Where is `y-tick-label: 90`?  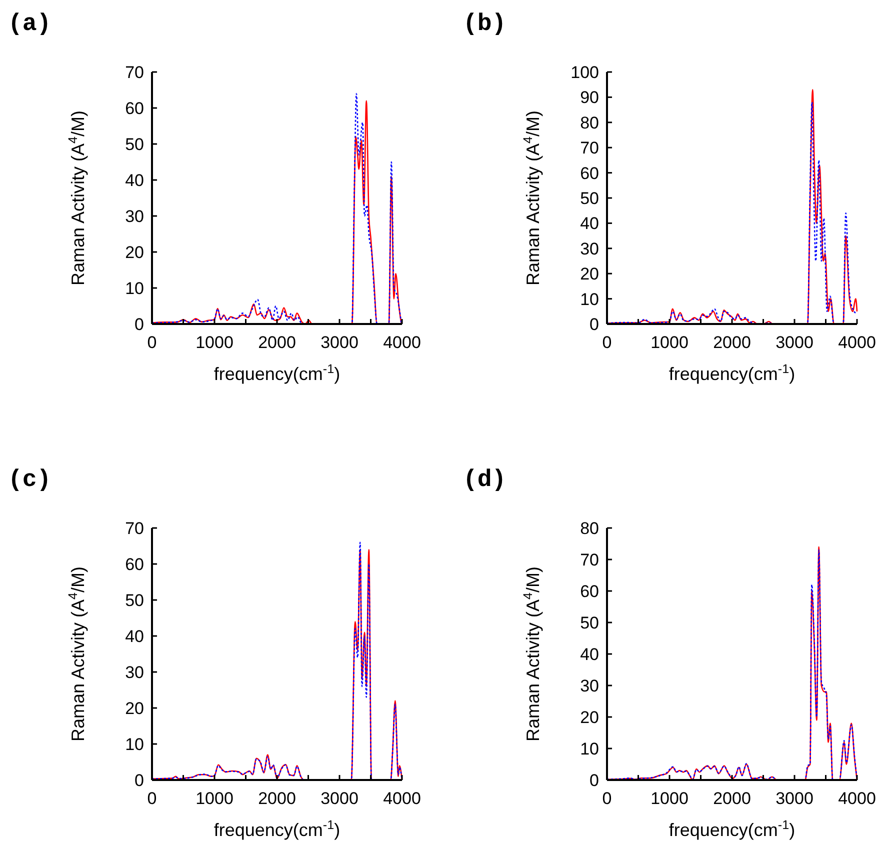 y-tick-label: 90 is located at coordinates (589, 98).